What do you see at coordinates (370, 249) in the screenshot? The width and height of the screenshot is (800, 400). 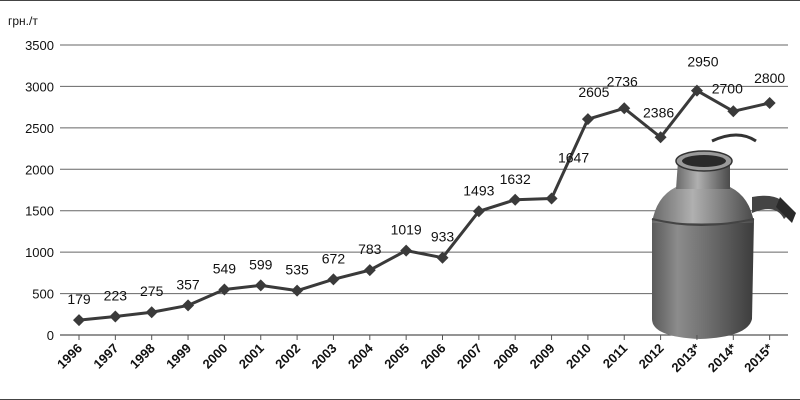 I see `data-label: 783` at bounding box center [370, 249].